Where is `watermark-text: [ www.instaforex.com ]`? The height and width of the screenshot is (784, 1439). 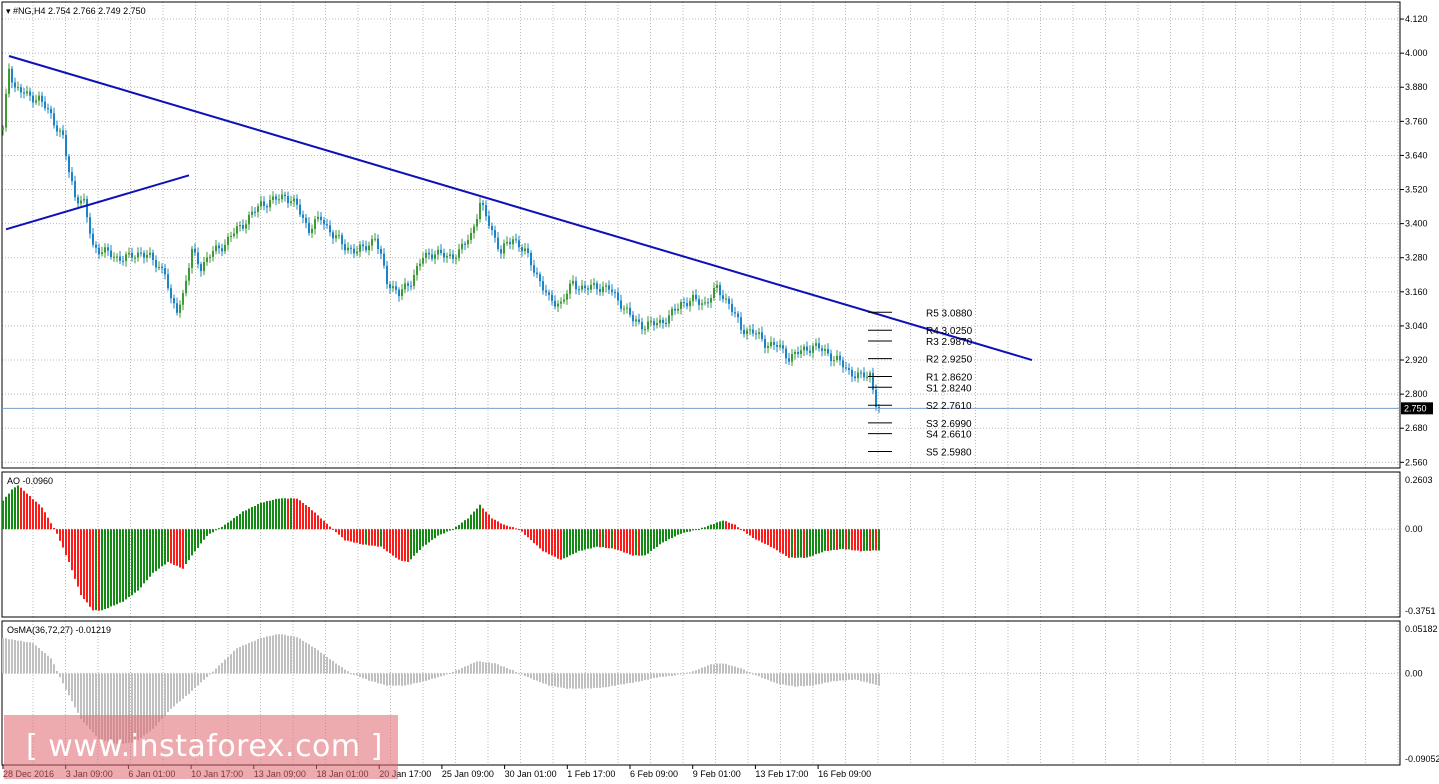 watermark-text: [ www.instaforex.com ] is located at coordinates (204, 746).